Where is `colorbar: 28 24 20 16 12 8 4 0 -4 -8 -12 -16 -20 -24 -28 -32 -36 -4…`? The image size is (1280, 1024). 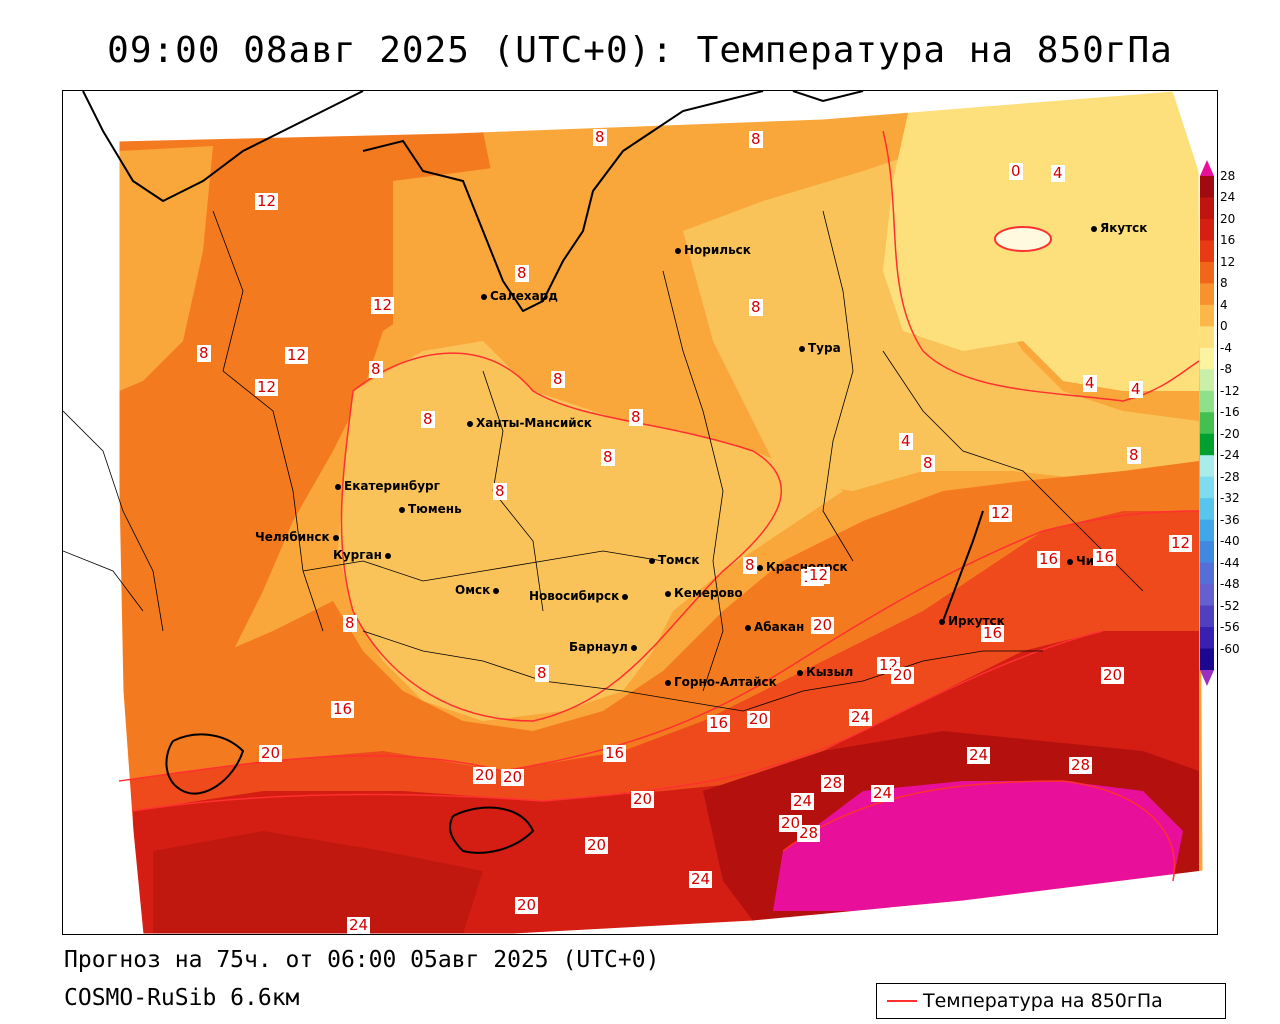 colorbar: 28 24 20 16 12 8 4 0 -4 -8 -12 -16 -20 -24 -28 -32 -36 -4… is located at coordinates (1235, 425).